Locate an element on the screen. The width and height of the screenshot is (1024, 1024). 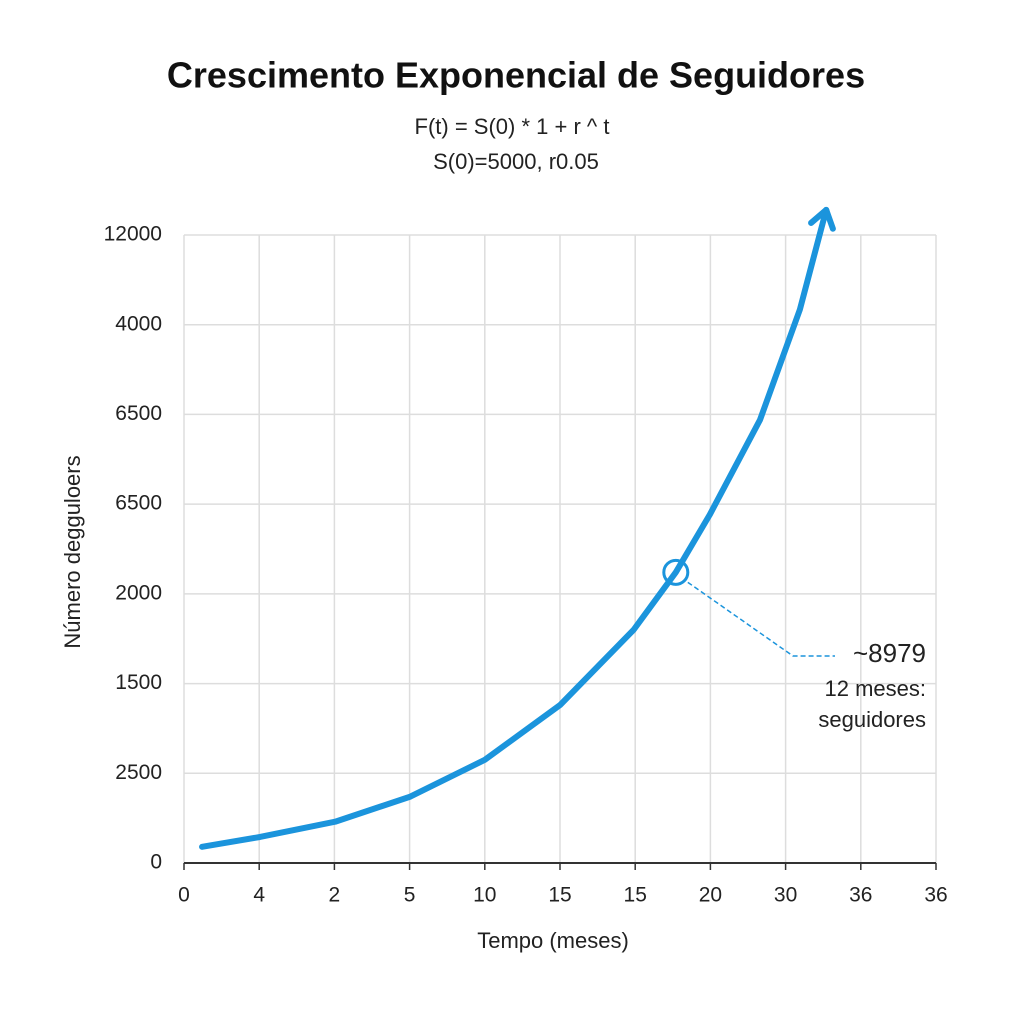
leader-line is located at coordinates (761, 619).